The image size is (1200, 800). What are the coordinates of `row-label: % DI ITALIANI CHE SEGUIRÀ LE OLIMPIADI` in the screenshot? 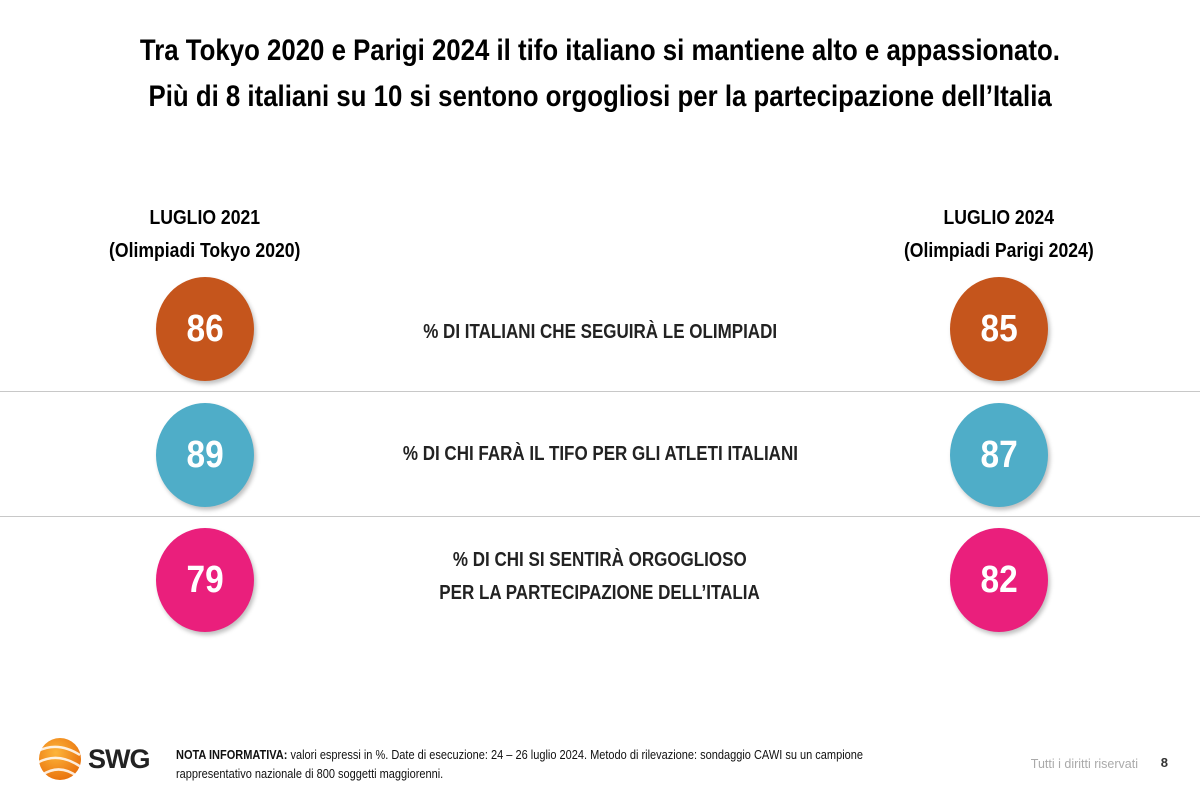 It's located at (600, 332).